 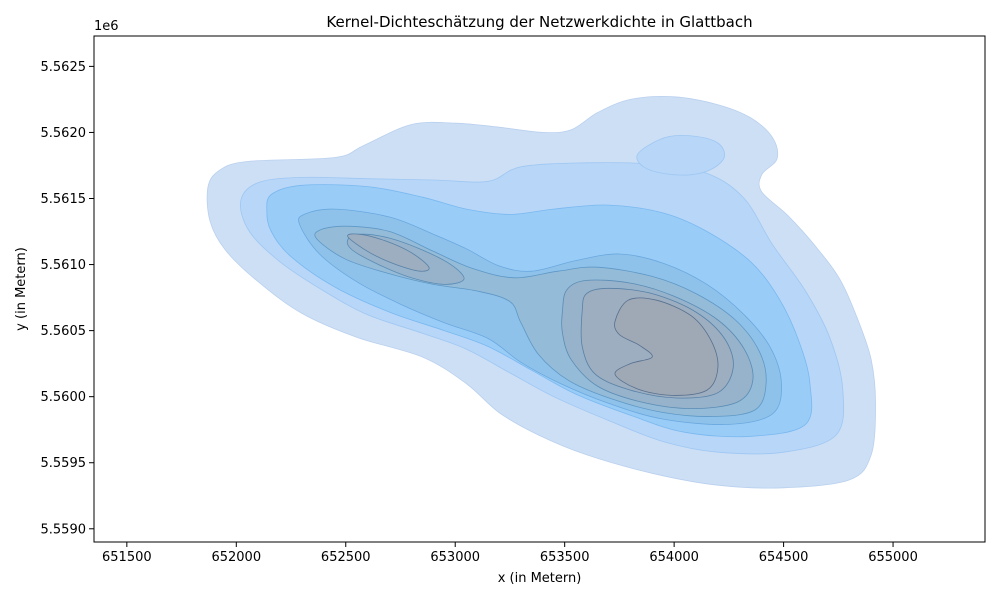 What do you see at coordinates (106, 26) in the screenshot?
I see `y-offset-label: 1e6` at bounding box center [106, 26].